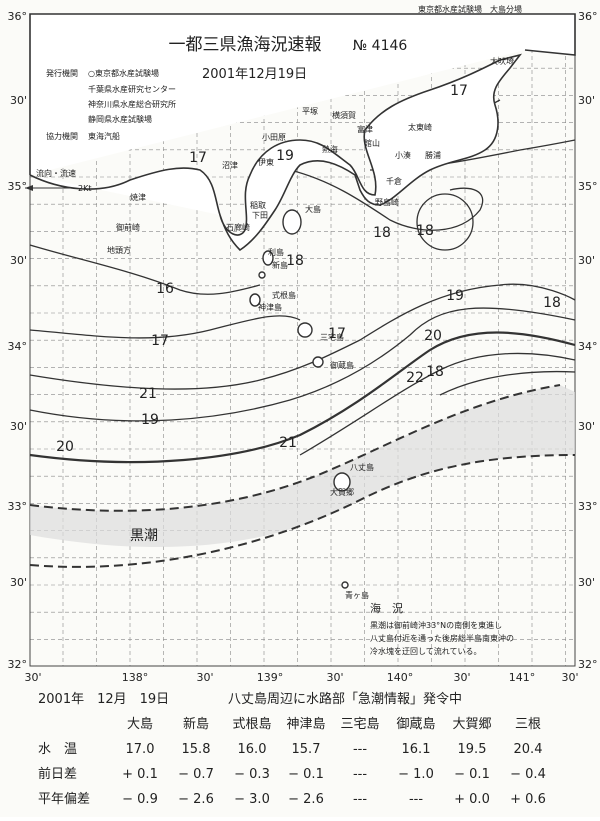 The height and width of the screenshot is (821, 600). What do you see at coordinates (270, 307) in the screenshot?
I see `place-label: 神津島` at bounding box center [270, 307].